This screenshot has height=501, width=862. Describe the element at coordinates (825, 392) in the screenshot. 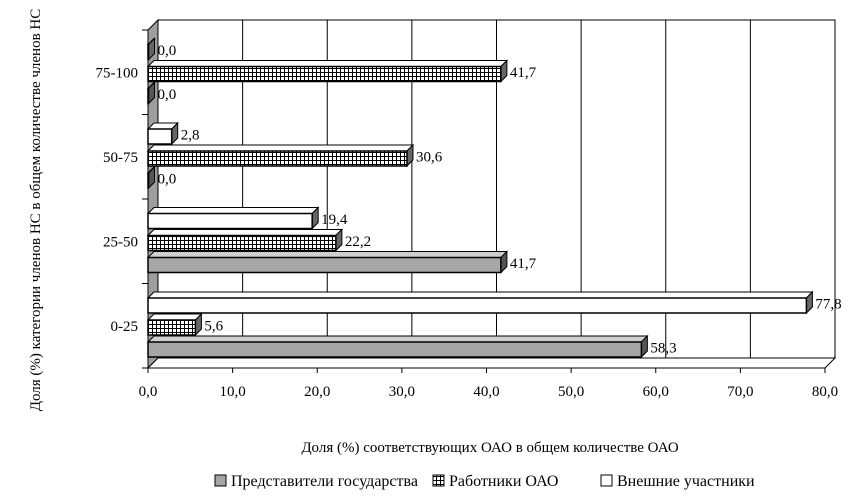

I see `x-tick-label: 80,0` at that location.